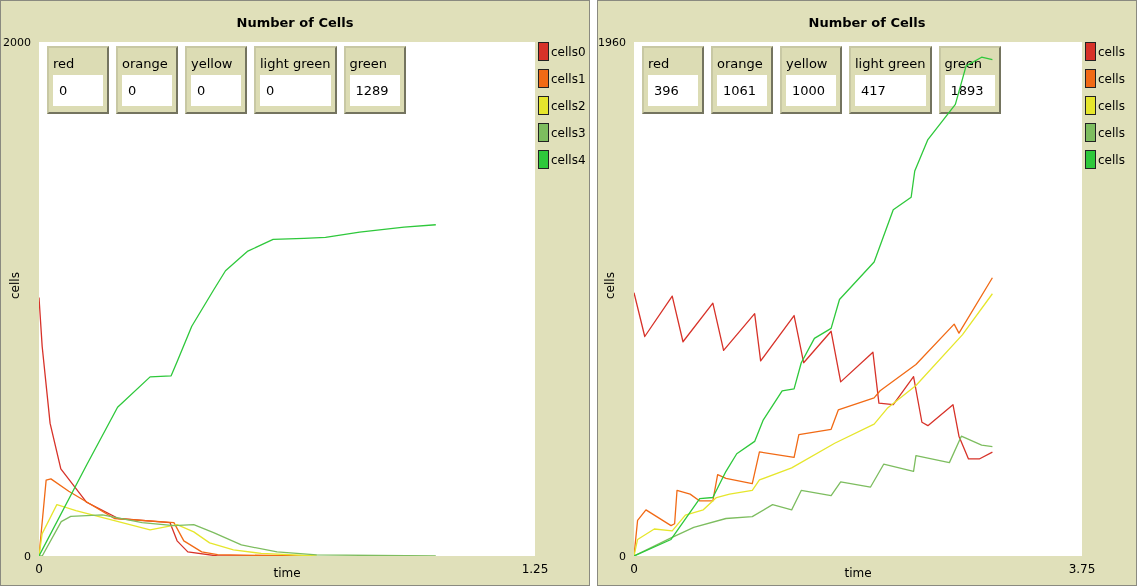 The height and width of the screenshot is (586, 1137). What do you see at coordinates (568, 132) in the screenshot?
I see `legend-label: cells3` at bounding box center [568, 132].